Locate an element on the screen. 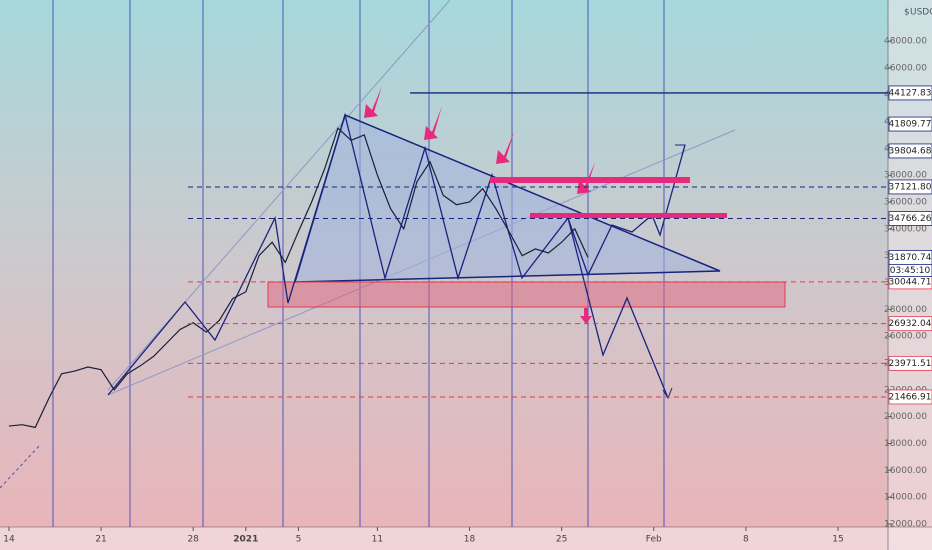 The width and height of the screenshot is (932, 550). price-level-label: 37121.80 is located at coordinates (910, 187).